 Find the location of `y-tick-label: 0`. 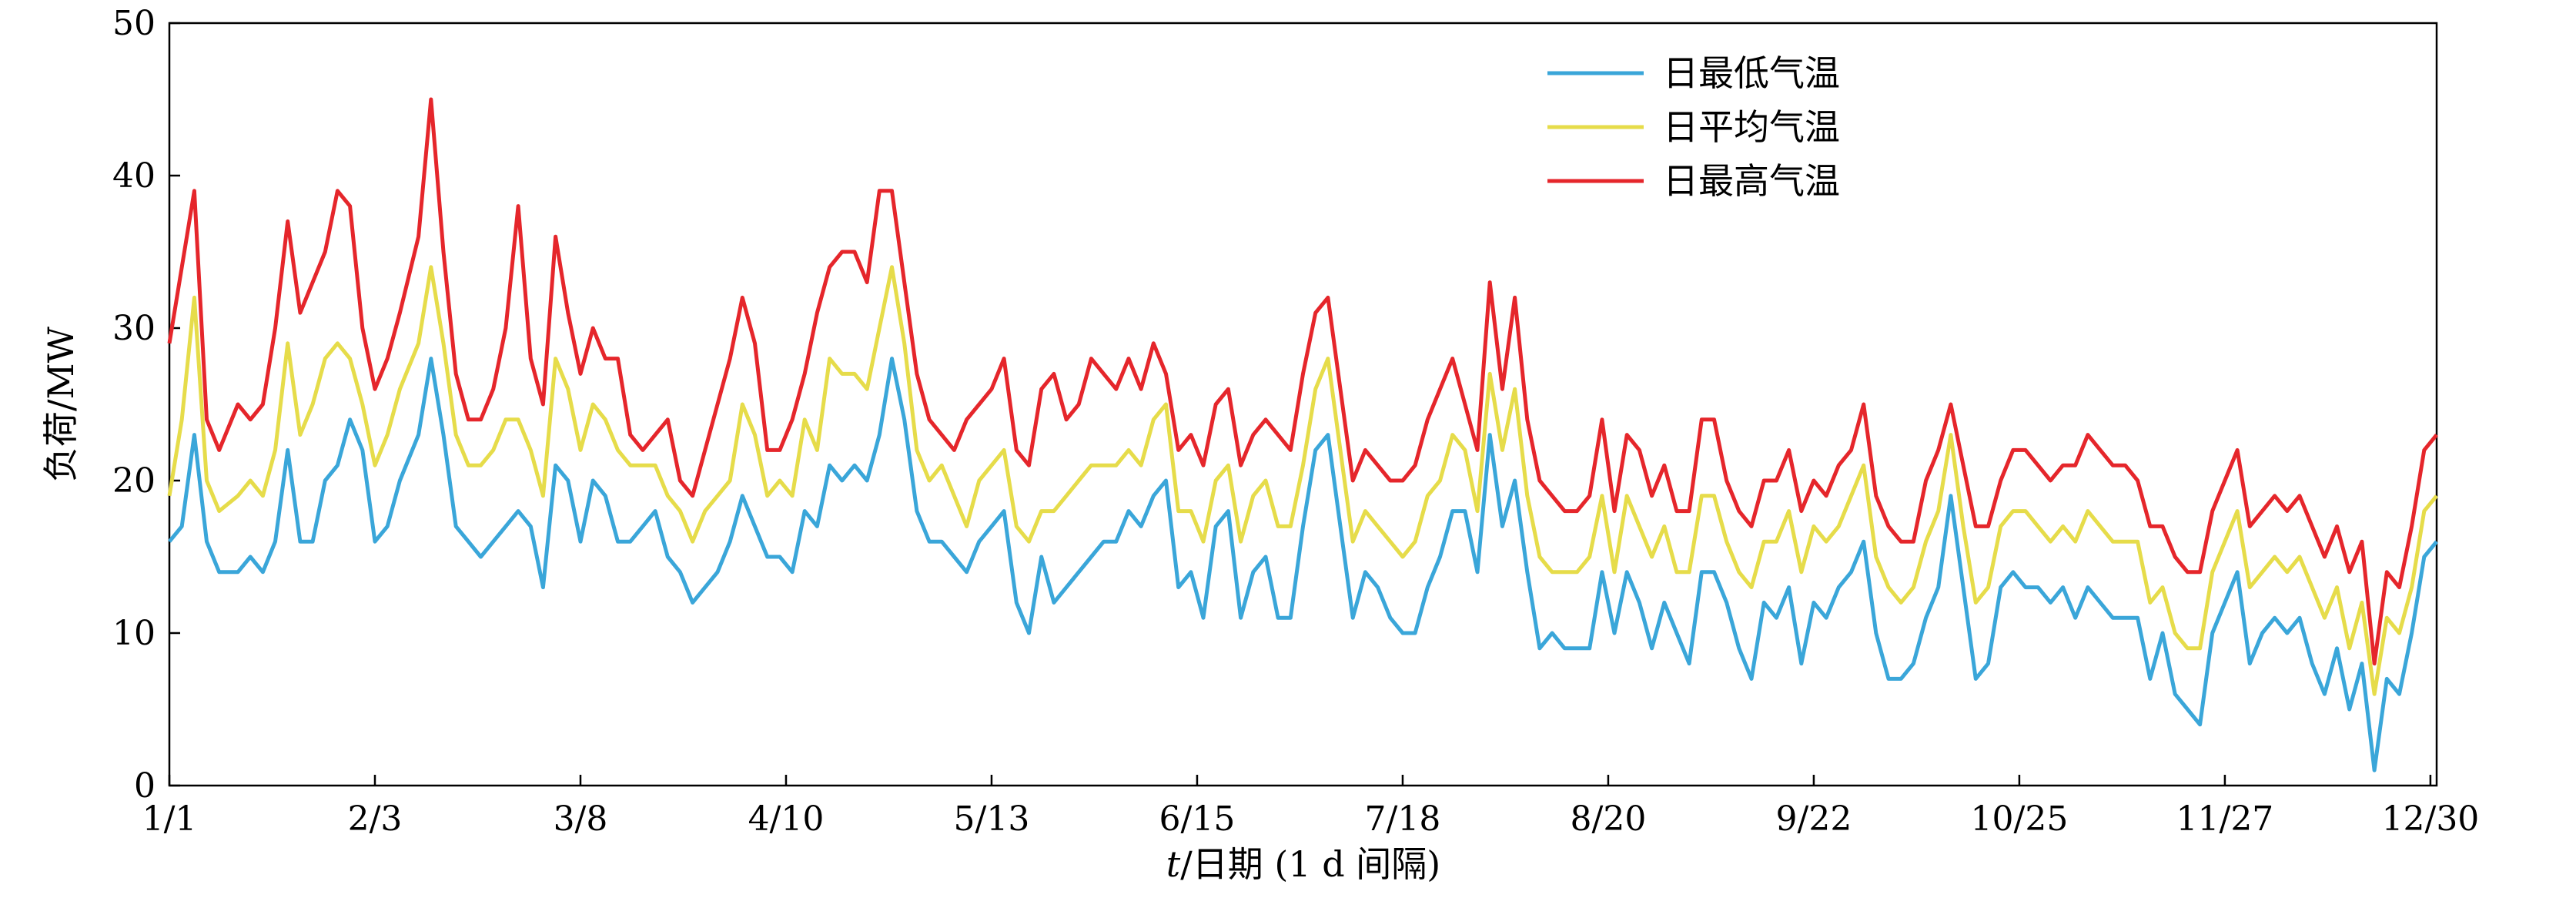

y-tick-label: 0 is located at coordinates (145, 786).